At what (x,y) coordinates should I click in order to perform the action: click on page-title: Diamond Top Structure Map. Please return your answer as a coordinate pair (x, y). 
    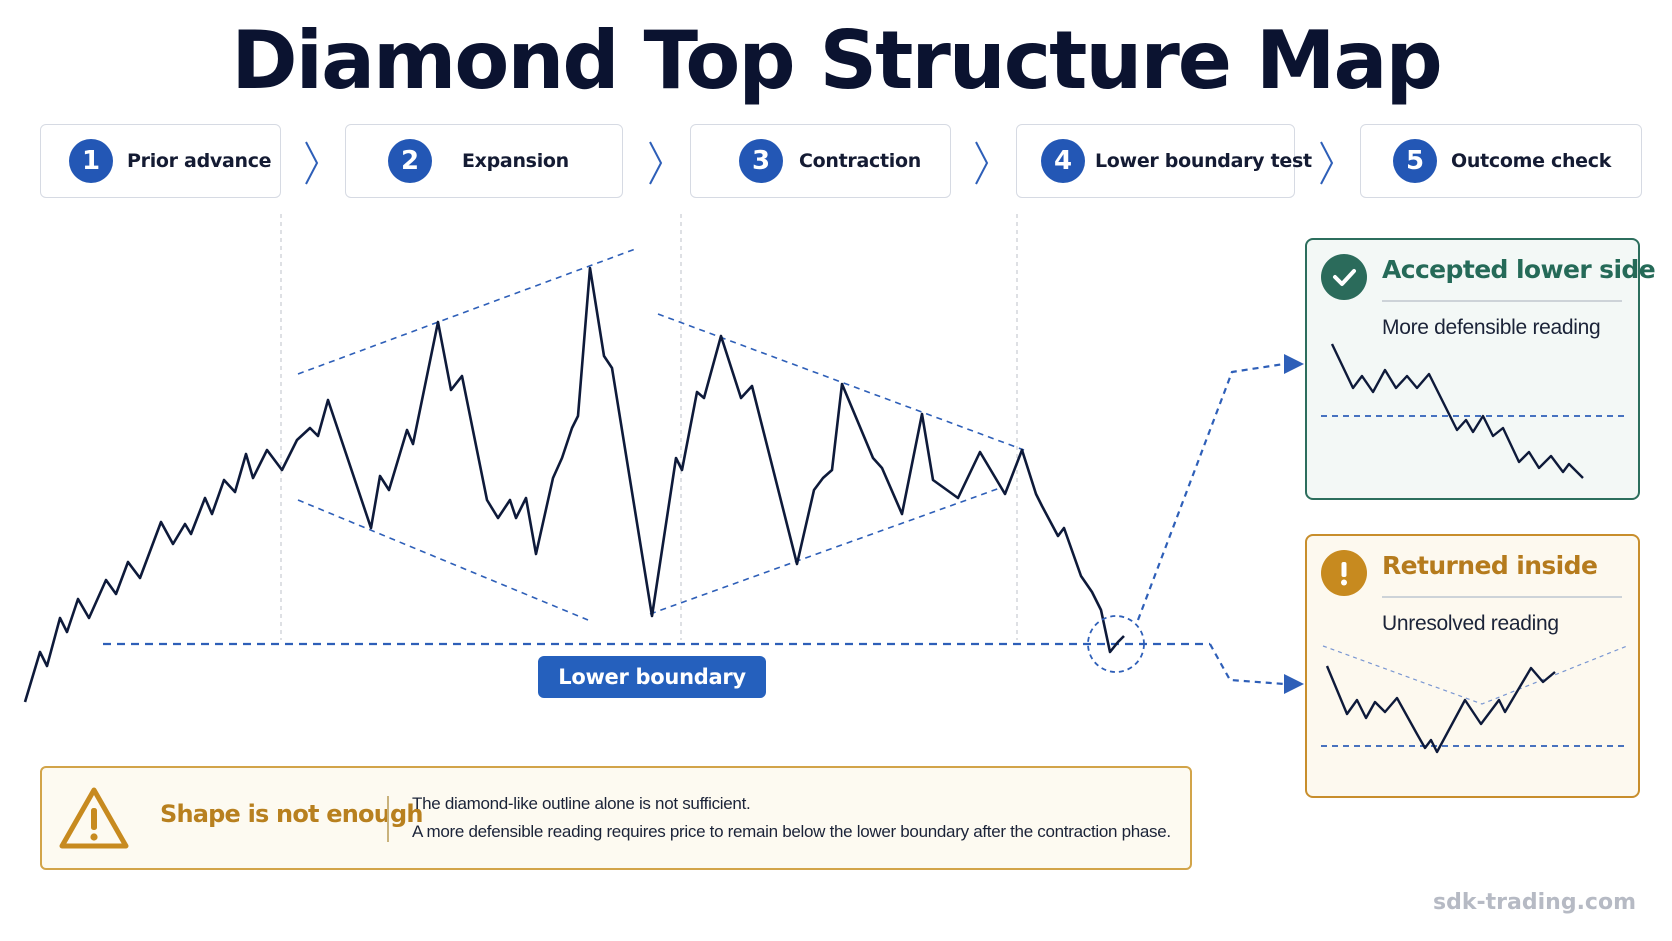
    Looking at the image, I should click on (837, 60).